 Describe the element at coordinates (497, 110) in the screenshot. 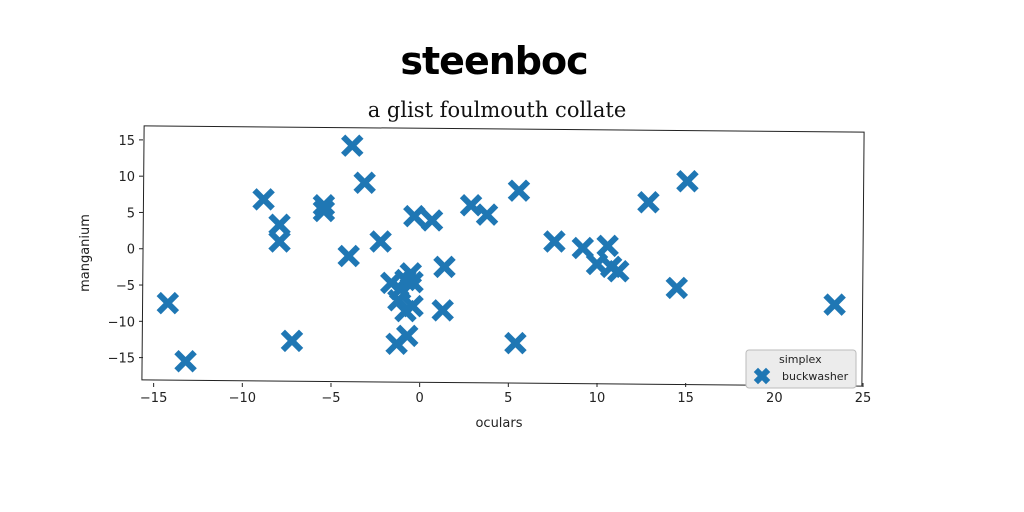

I see `chart-subtitle: a glist foulmouth collate` at that location.